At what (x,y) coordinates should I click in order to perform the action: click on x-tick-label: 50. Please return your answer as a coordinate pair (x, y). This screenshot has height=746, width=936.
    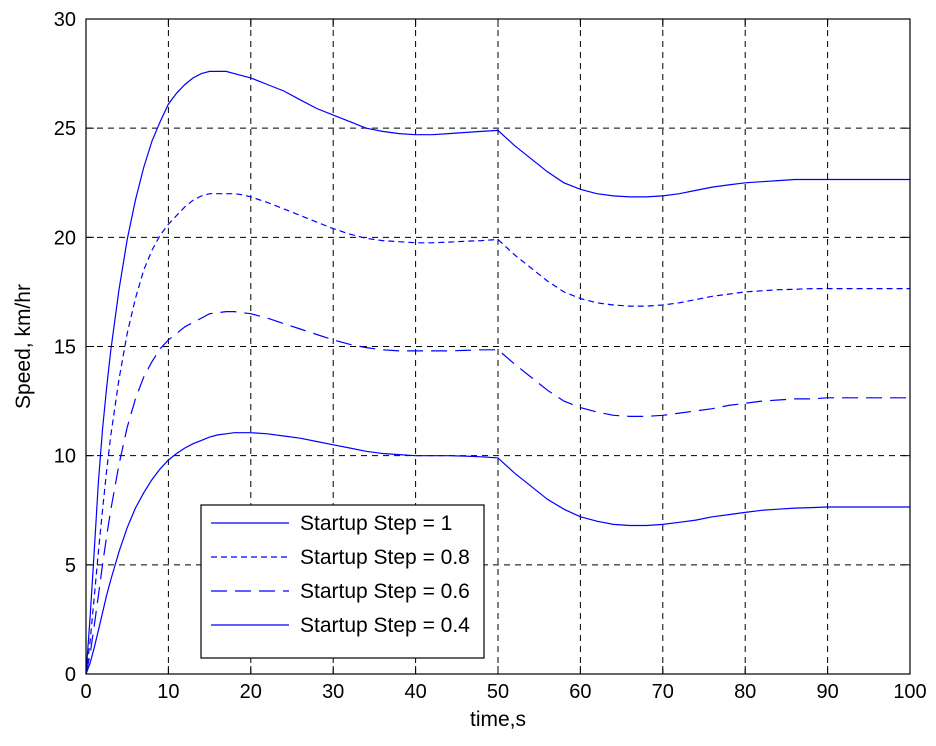
    Looking at the image, I should click on (498, 692).